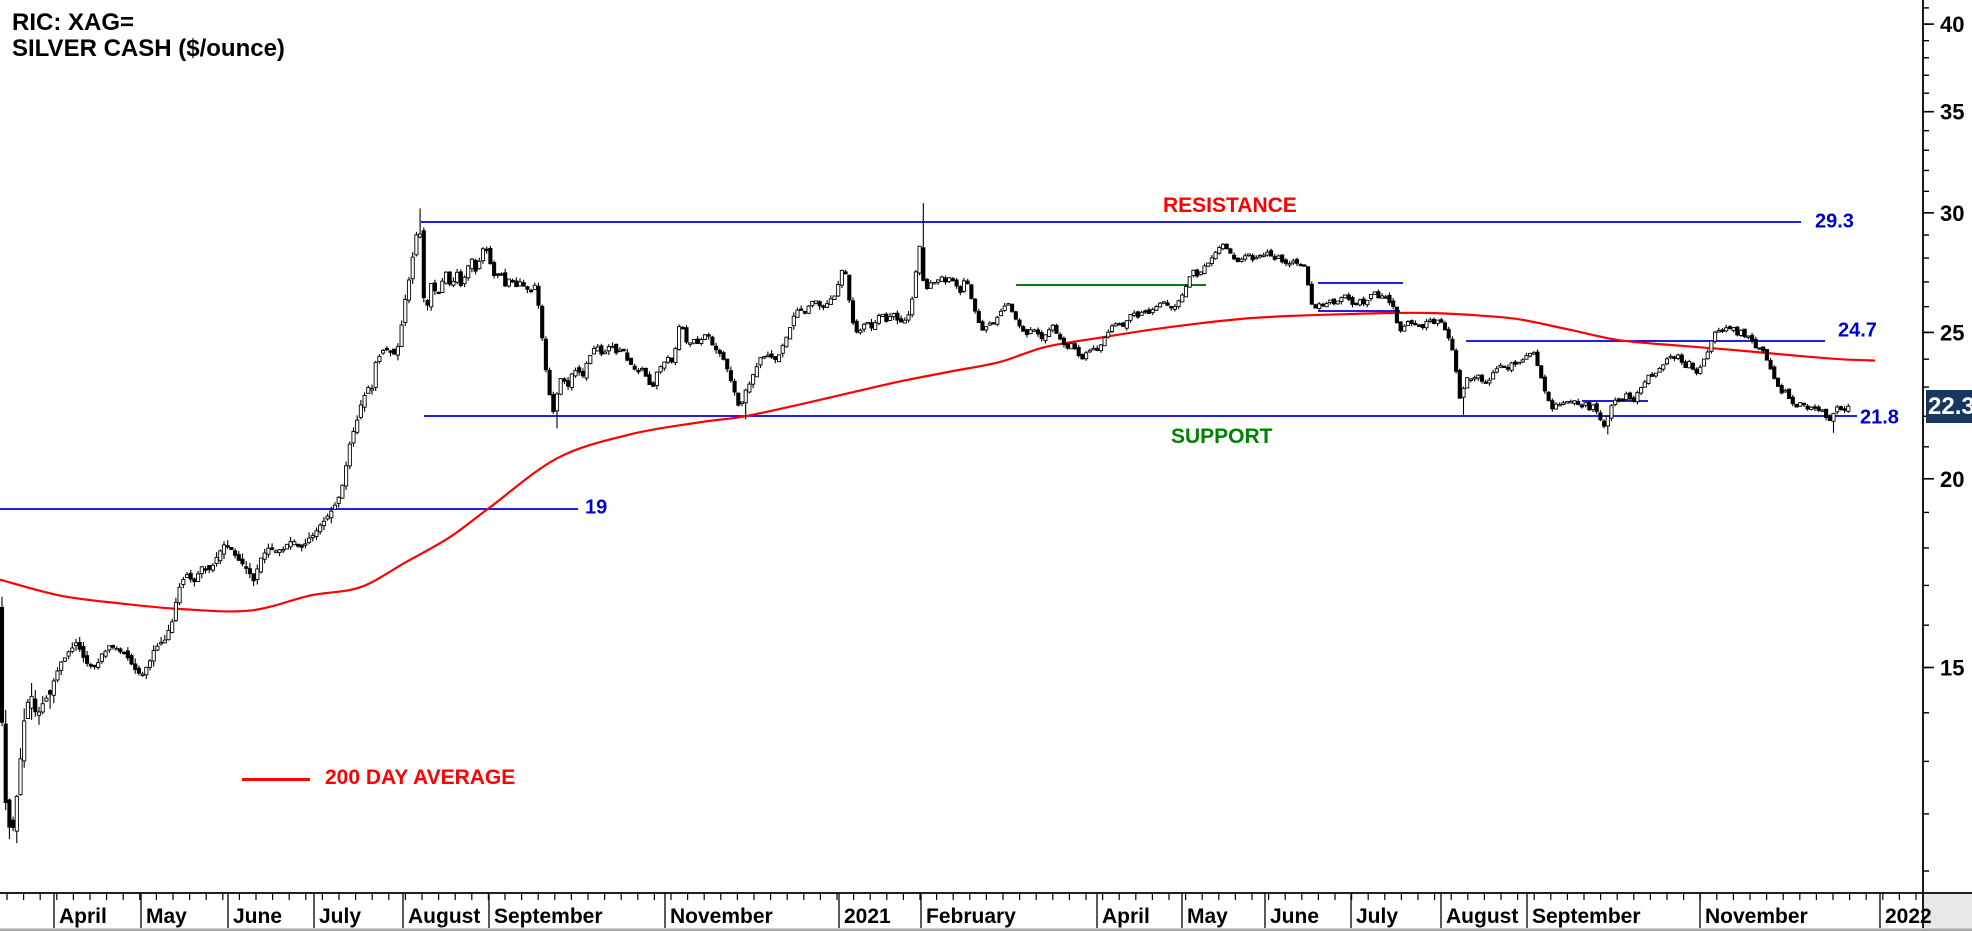  What do you see at coordinates (1222, 436) in the screenshot?
I see `support-label: SUPPORT` at bounding box center [1222, 436].